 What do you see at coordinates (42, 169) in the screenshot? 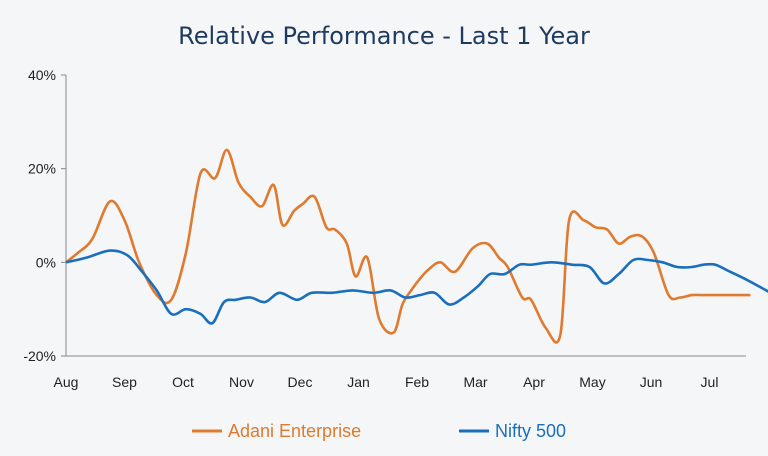
I see `y-tick-label: 20%` at bounding box center [42, 169].